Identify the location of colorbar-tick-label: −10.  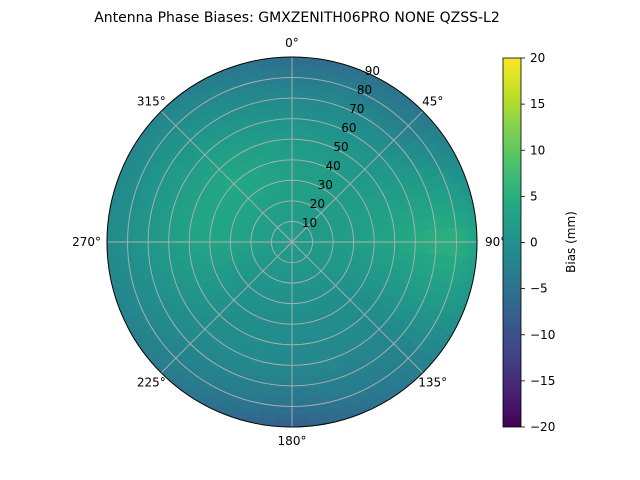
(542, 335).